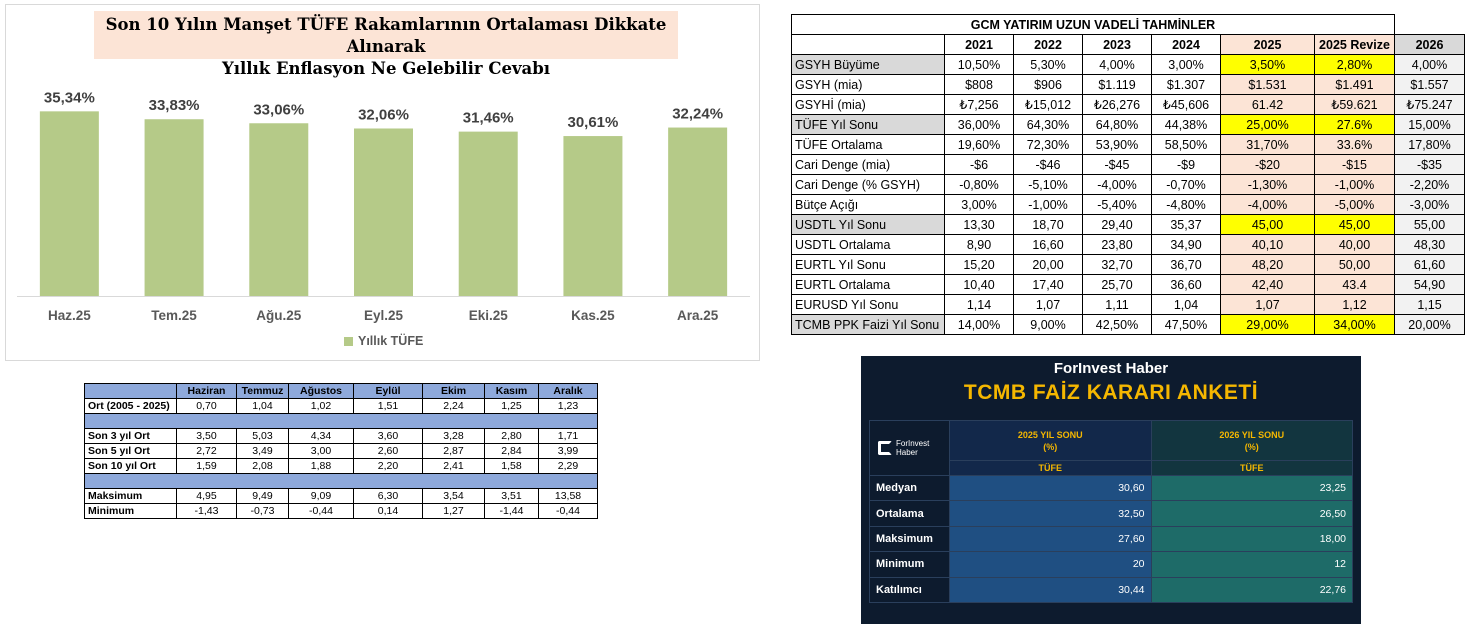 This screenshot has height=637, width=1471. I want to click on gcm-cell: 36,70, so click(1186, 264).